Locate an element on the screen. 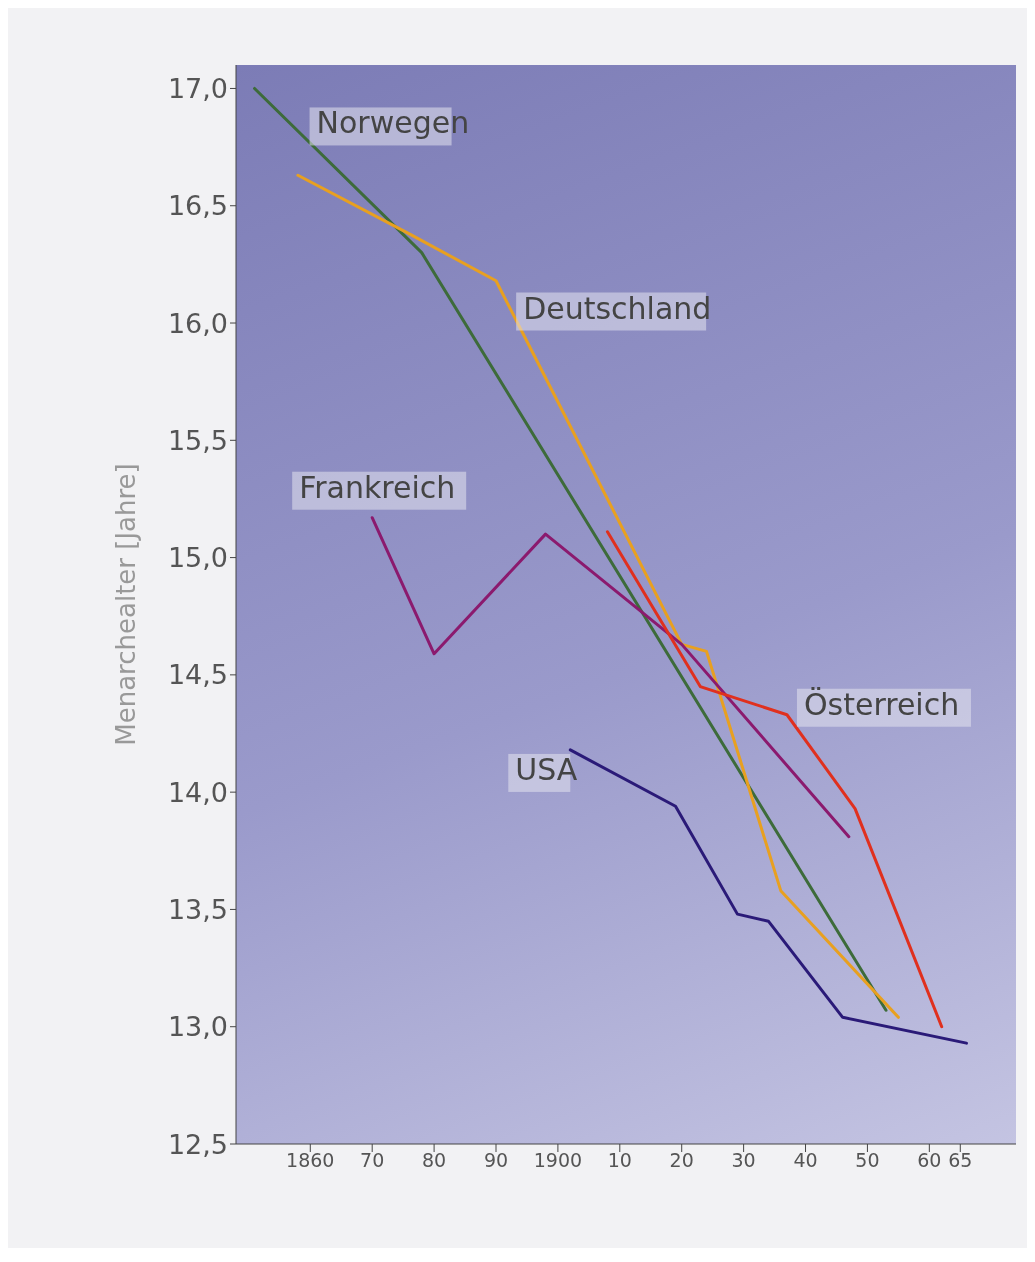 This screenshot has height=1262, width=1035. x-tick-label: 90 is located at coordinates (496, 1160).